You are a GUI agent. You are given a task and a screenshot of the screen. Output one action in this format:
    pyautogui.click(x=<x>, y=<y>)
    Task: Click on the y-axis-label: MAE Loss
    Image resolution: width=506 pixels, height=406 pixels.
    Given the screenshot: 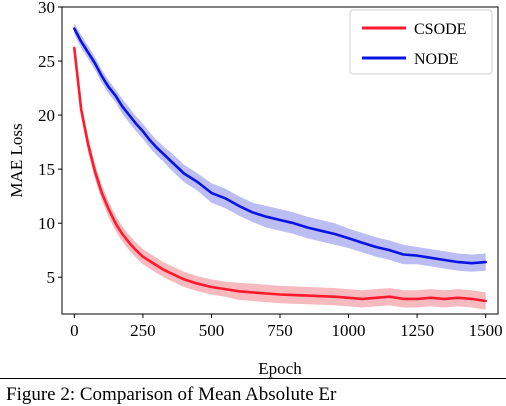 What is the action you would take?
    pyautogui.click(x=16, y=160)
    